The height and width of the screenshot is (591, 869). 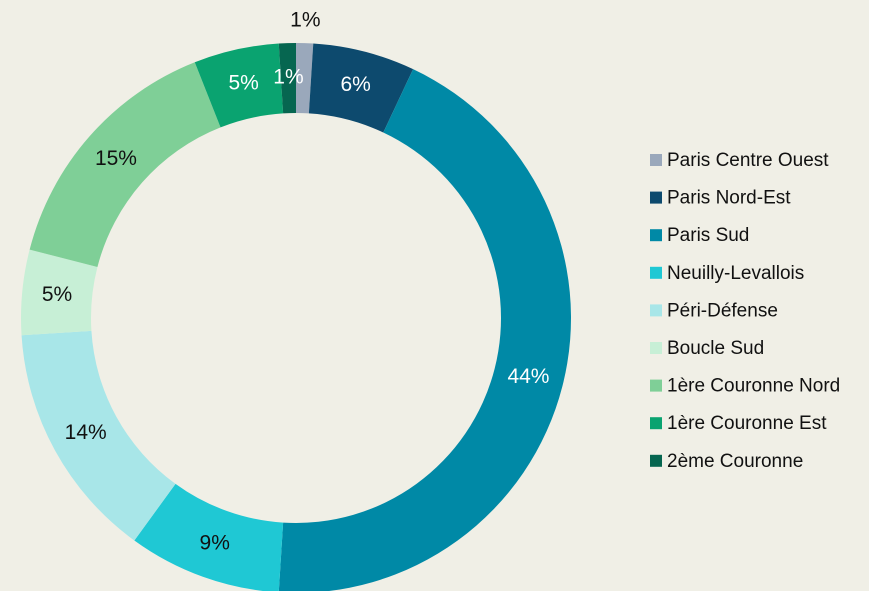 I want to click on legend-label: Péri-Défense, so click(x=722, y=310).